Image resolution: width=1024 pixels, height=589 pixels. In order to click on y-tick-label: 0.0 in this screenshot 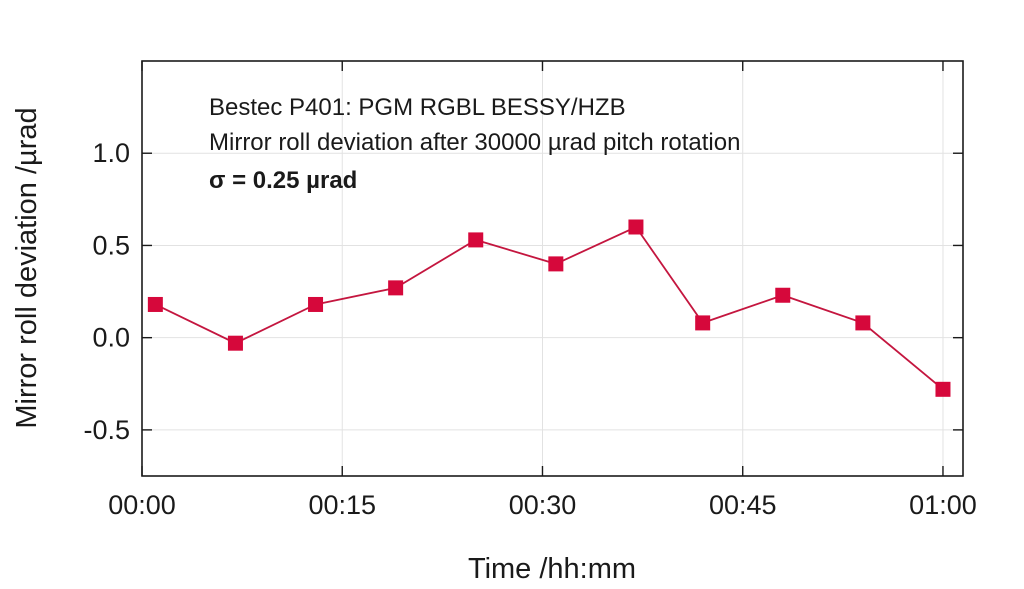, I will do `click(111, 338)`.